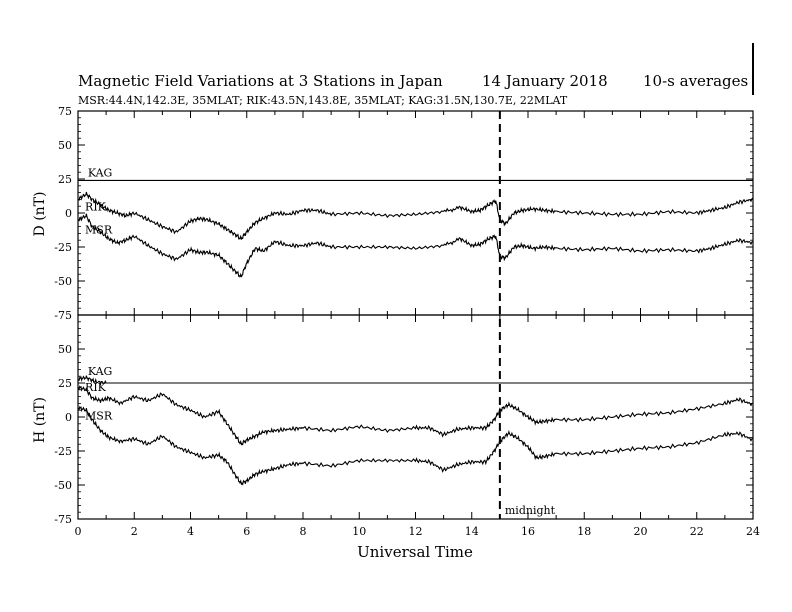 Image resolution: width=792 pixels, height=612 pixels. Describe the element at coordinates (472, 531) in the screenshot. I see `x-tick-label: 14` at that location.